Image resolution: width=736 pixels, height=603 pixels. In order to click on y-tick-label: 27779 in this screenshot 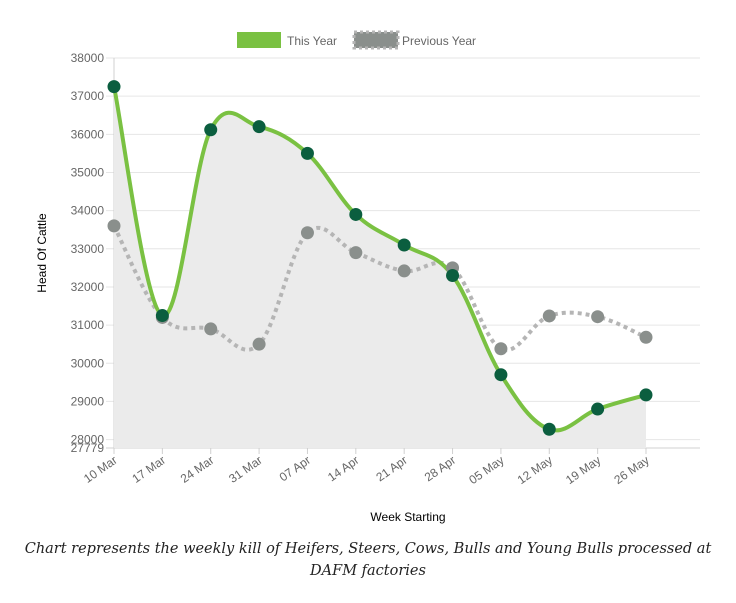, I will do `click(88, 448)`.